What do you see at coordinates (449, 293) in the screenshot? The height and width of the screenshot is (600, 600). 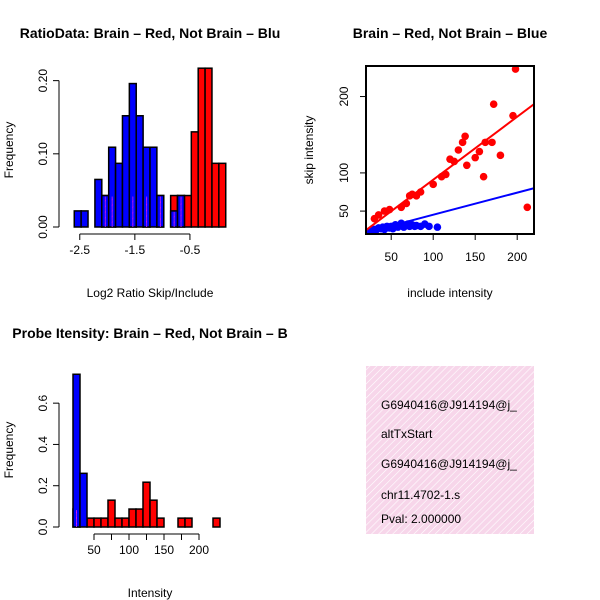 I see `scatter-xlabel: include intensity` at bounding box center [449, 293].